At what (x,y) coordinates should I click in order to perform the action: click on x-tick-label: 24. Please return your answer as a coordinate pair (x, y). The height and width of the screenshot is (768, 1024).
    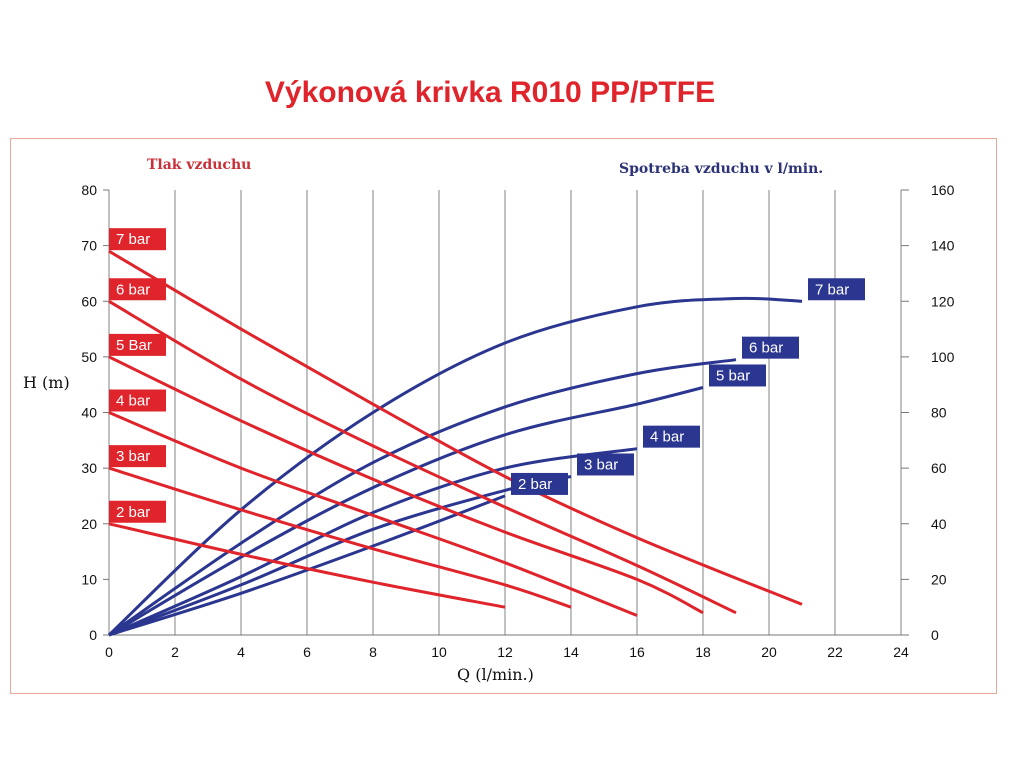
    Looking at the image, I should click on (901, 652).